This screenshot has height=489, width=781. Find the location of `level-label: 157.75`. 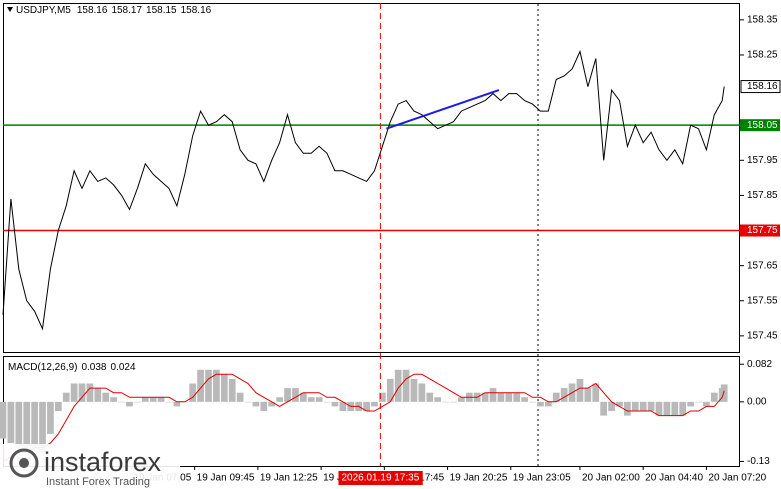

level-label: 157.75 is located at coordinates (762, 230).